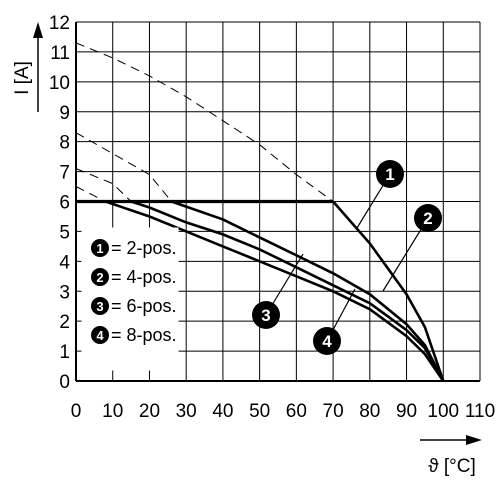  What do you see at coordinates (144, 277) in the screenshot?
I see `legend-label-2: = 4-pos.` at bounding box center [144, 277].